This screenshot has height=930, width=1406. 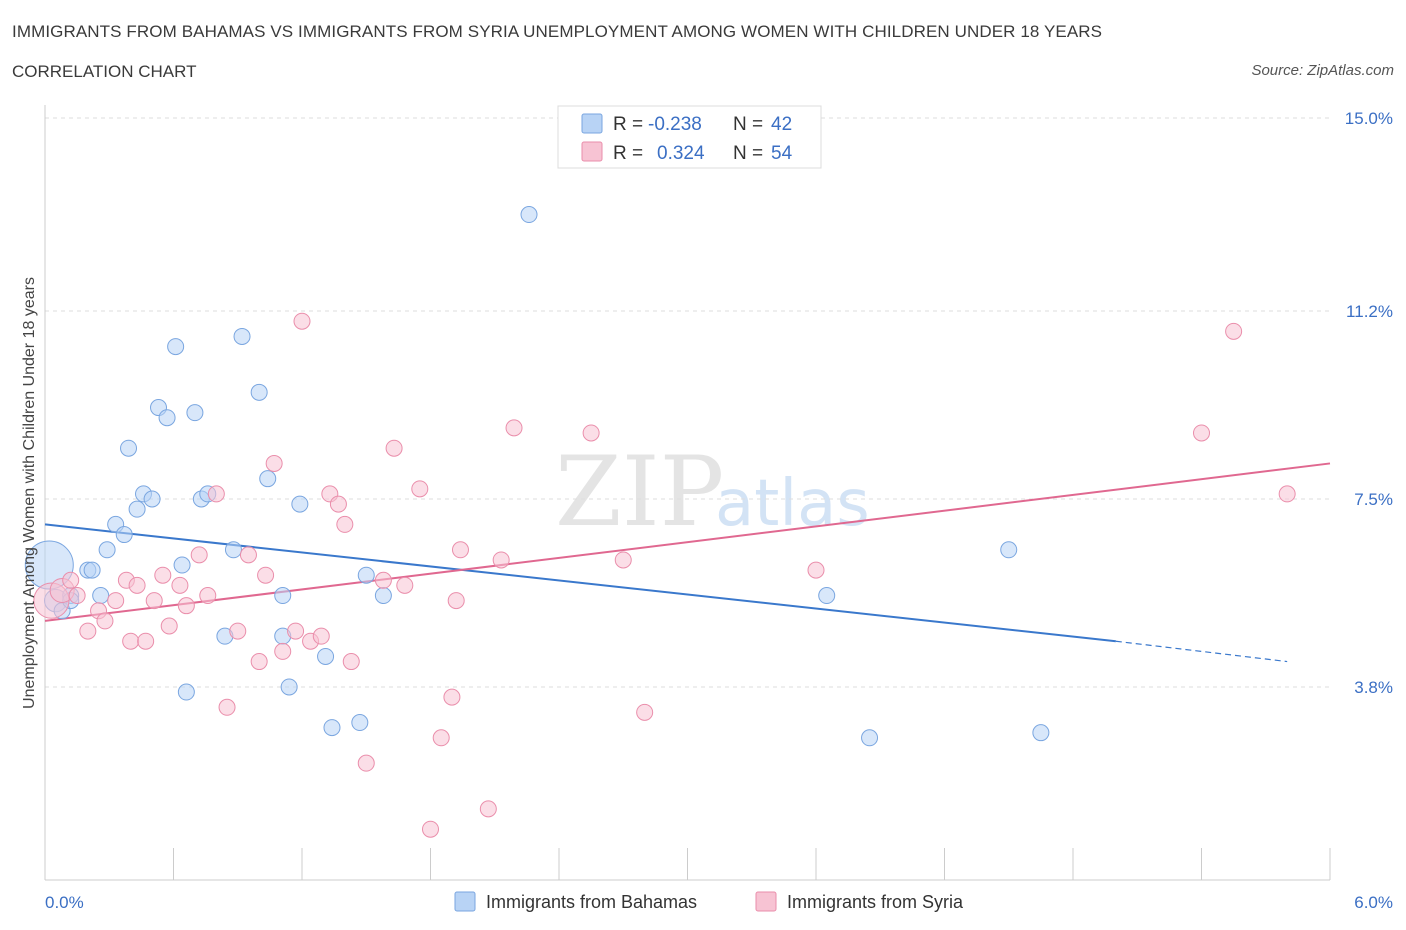 I want to click on trend-line-extension-bahamas, so click(x=1201, y=651).